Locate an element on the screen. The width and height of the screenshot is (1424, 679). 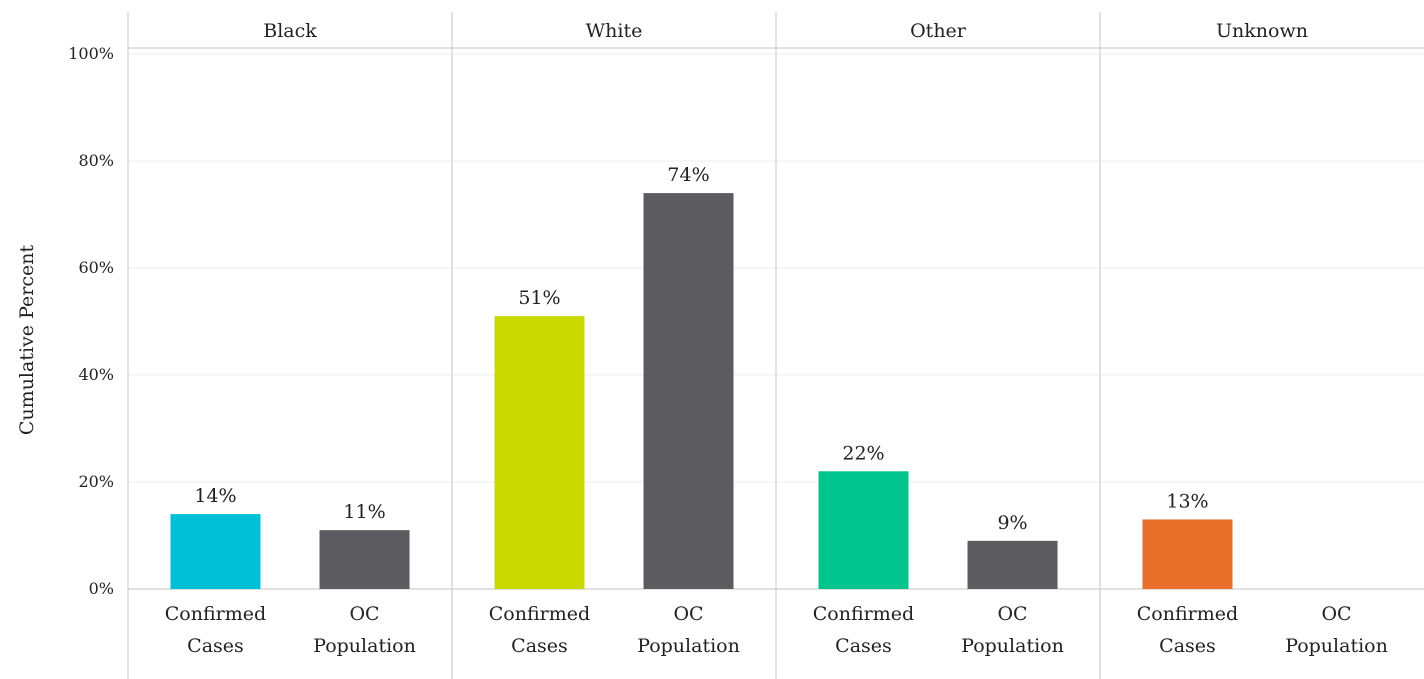
panel-title: Unknown is located at coordinates (1262, 31).